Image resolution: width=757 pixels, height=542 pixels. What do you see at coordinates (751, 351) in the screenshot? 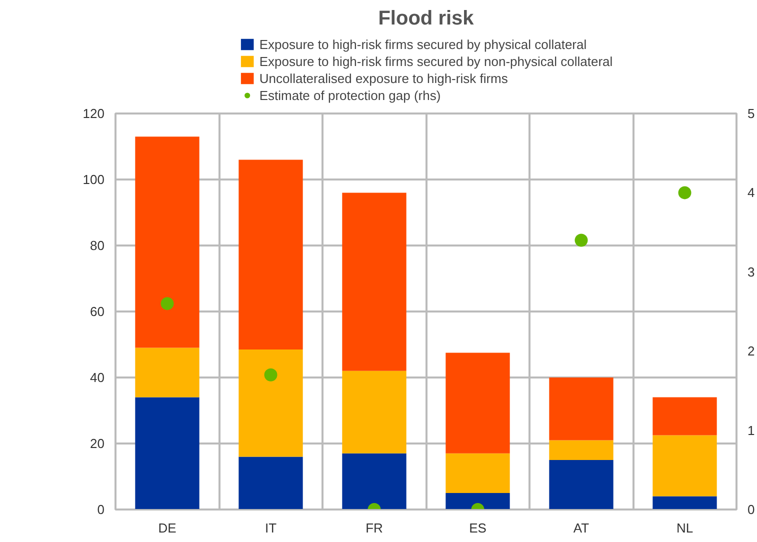
I see `y2-tick-label: 2` at bounding box center [751, 351].